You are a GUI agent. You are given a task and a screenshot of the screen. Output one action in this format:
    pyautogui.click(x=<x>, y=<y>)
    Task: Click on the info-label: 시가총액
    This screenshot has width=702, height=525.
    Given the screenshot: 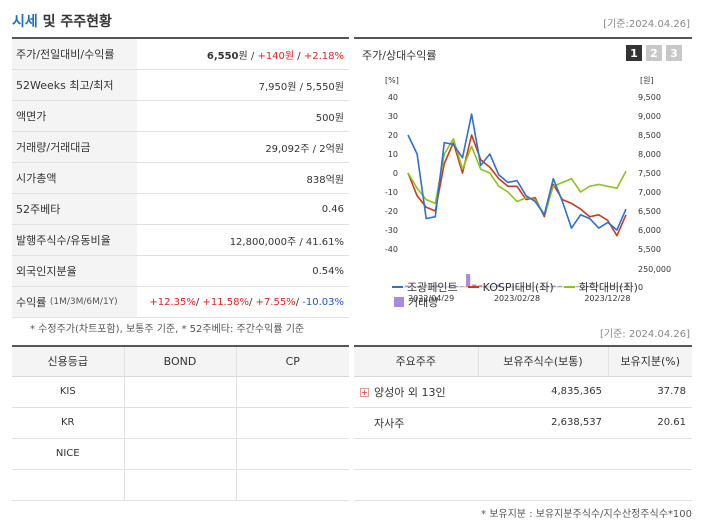 What is the action you would take?
    pyautogui.click(x=74, y=178)
    